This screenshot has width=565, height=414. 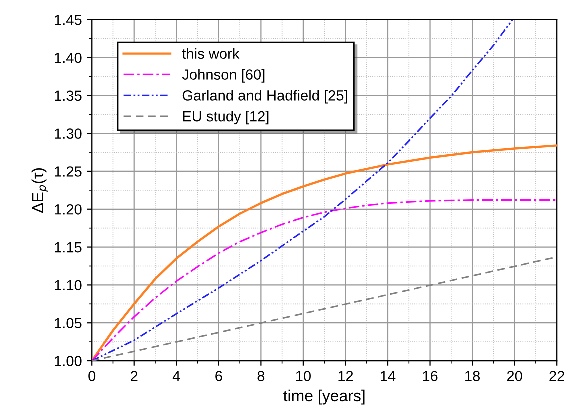 What do you see at coordinates (223, 76) in the screenshot?
I see `legend-label: Johnson [60]` at bounding box center [223, 76].